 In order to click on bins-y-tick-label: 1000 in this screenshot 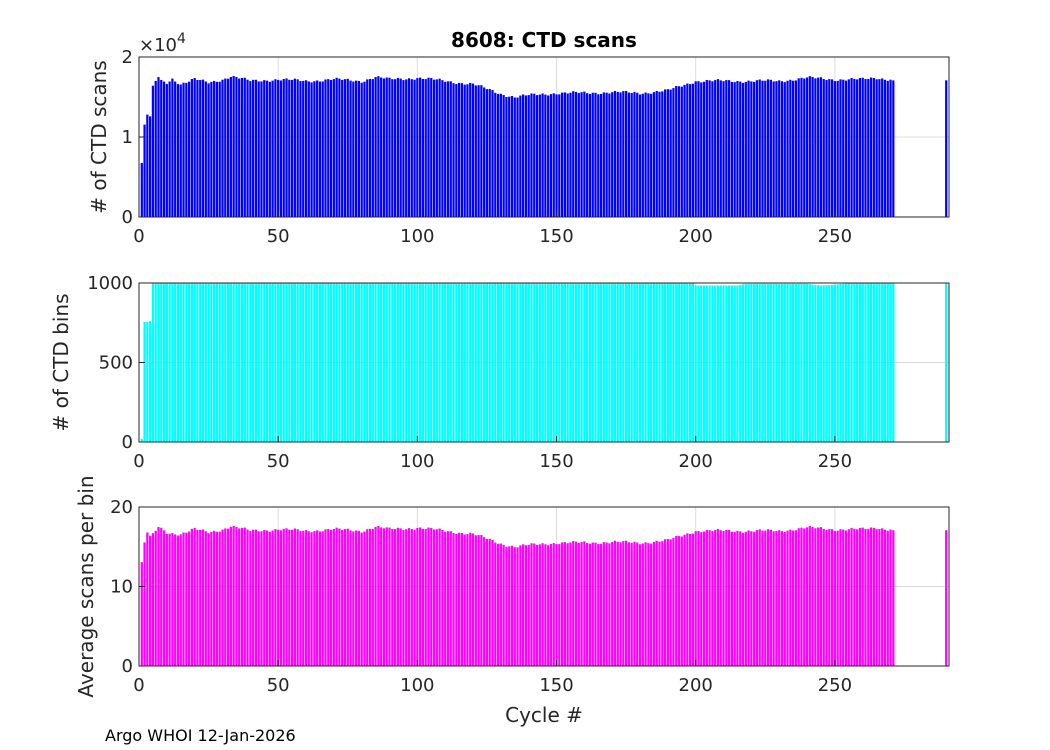, I will do `click(110, 283)`.